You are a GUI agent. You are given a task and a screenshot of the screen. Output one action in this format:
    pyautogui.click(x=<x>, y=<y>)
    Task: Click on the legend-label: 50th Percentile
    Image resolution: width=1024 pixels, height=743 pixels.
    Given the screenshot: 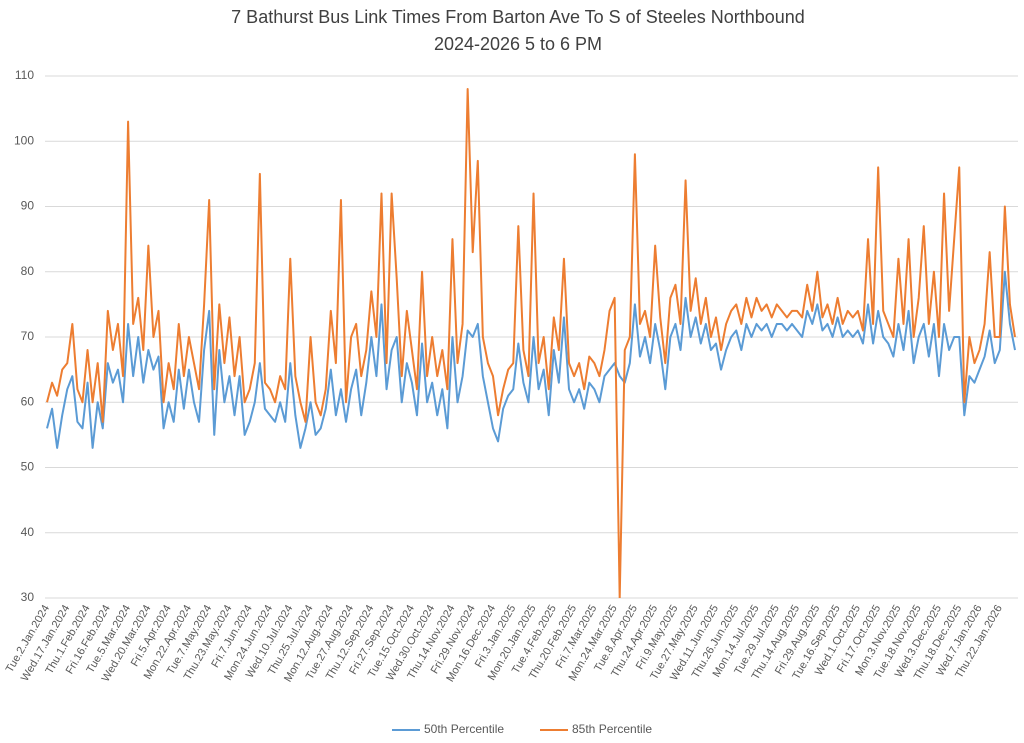 What is the action you would take?
    pyautogui.click(x=464, y=729)
    